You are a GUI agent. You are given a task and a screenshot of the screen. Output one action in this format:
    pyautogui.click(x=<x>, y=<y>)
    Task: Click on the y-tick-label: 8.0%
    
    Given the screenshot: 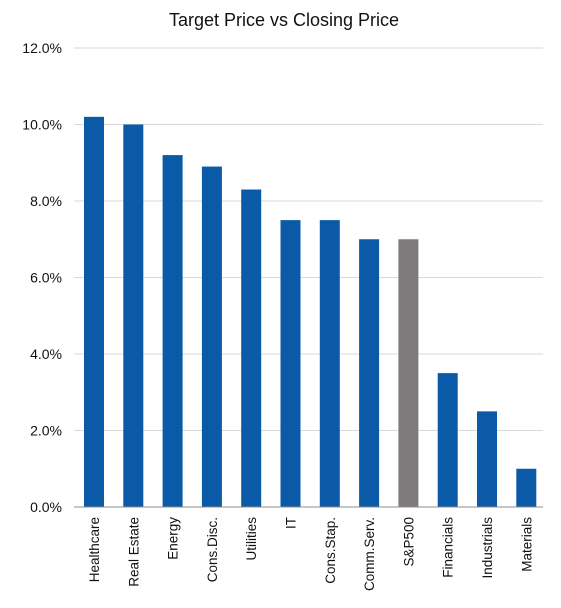 What is the action you would take?
    pyautogui.click(x=46, y=201)
    